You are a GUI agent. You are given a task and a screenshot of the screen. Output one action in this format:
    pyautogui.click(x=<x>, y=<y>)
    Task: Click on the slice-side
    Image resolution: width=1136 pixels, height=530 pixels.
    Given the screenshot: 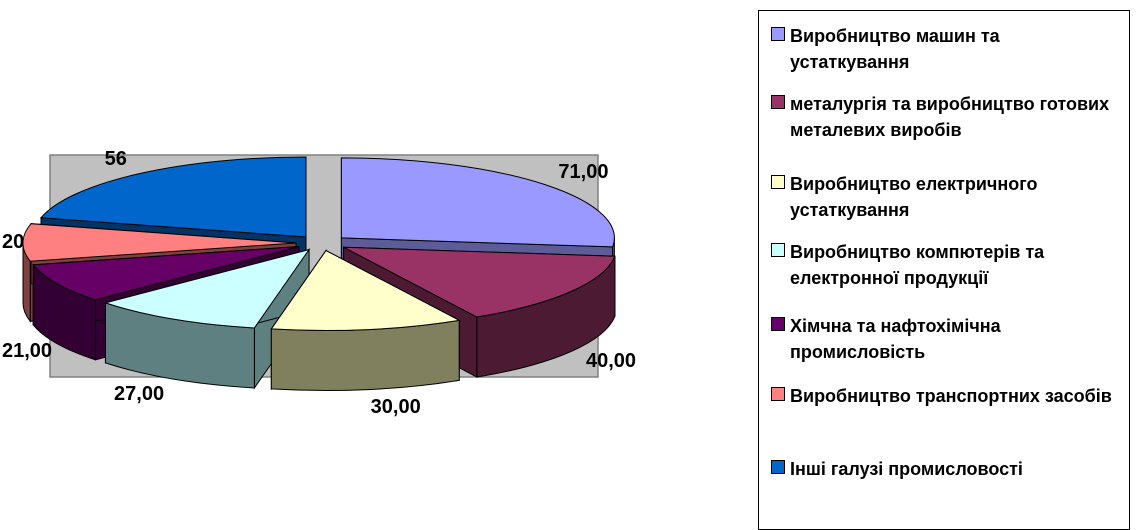 What is the action you would take?
    pyautogui.click(x=365, y=355)
    